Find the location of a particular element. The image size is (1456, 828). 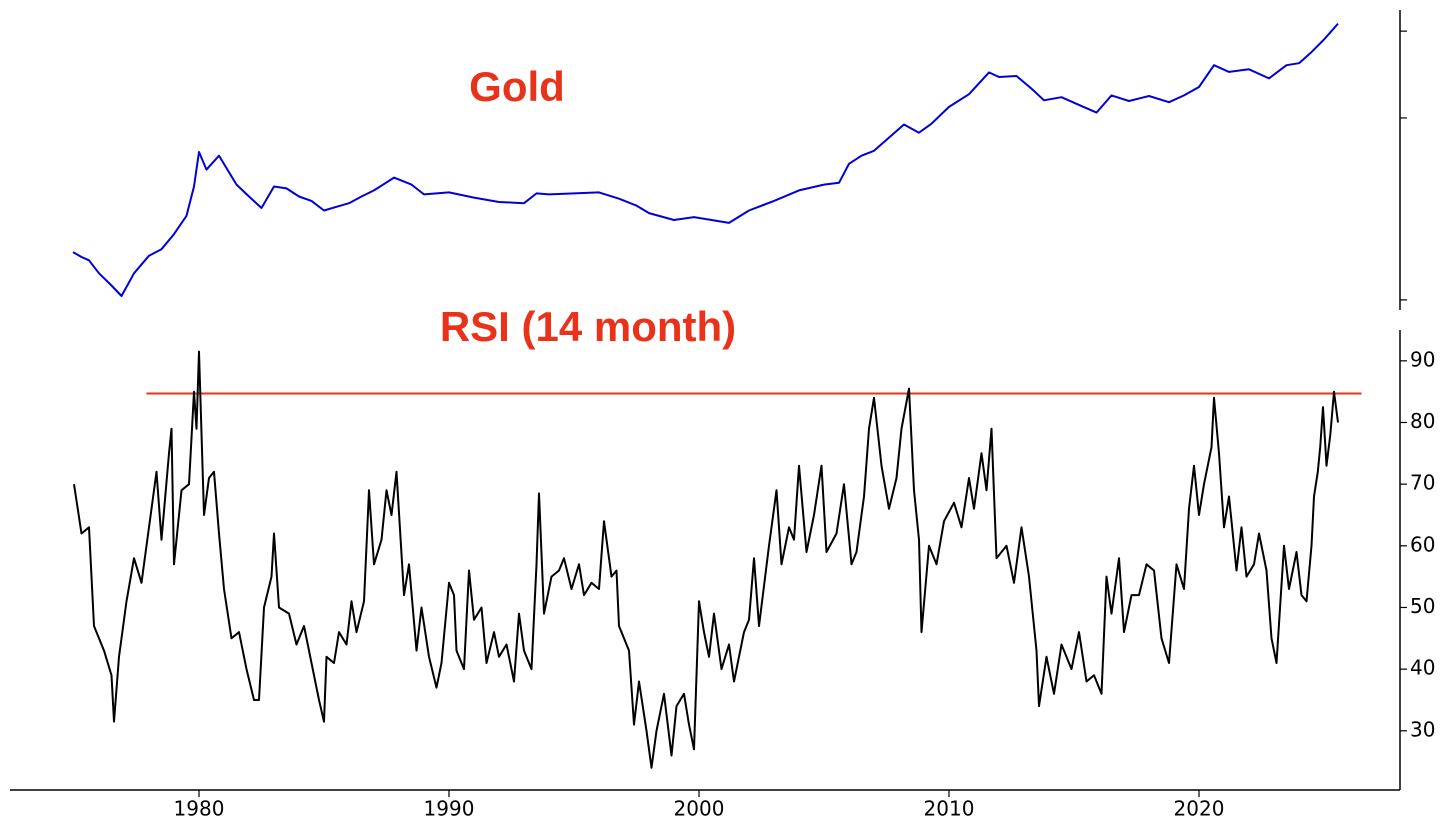

y-tick-label: 70 is located at coordinates (1422, 483).